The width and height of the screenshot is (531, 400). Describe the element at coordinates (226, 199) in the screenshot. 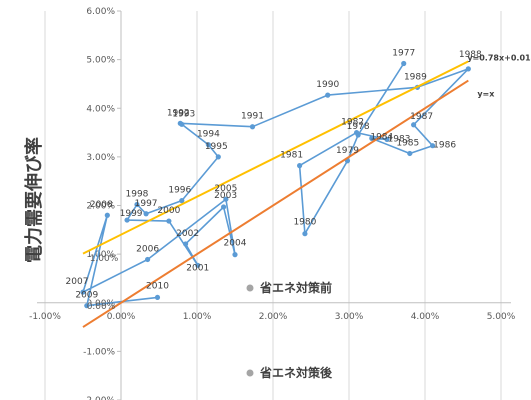

I see `data-point-2005` at that location.